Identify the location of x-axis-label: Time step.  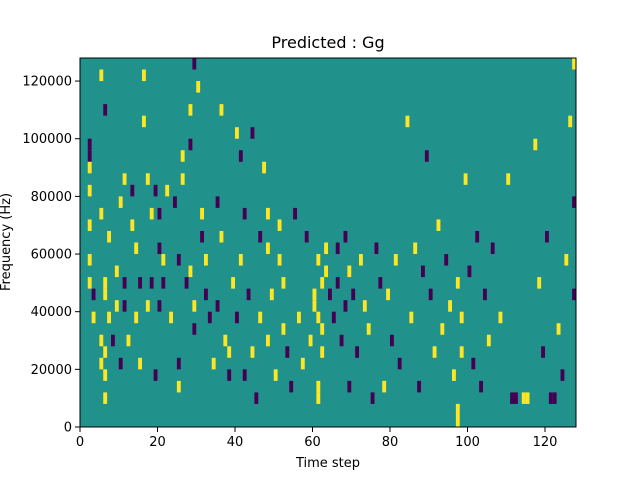
(327, 463).